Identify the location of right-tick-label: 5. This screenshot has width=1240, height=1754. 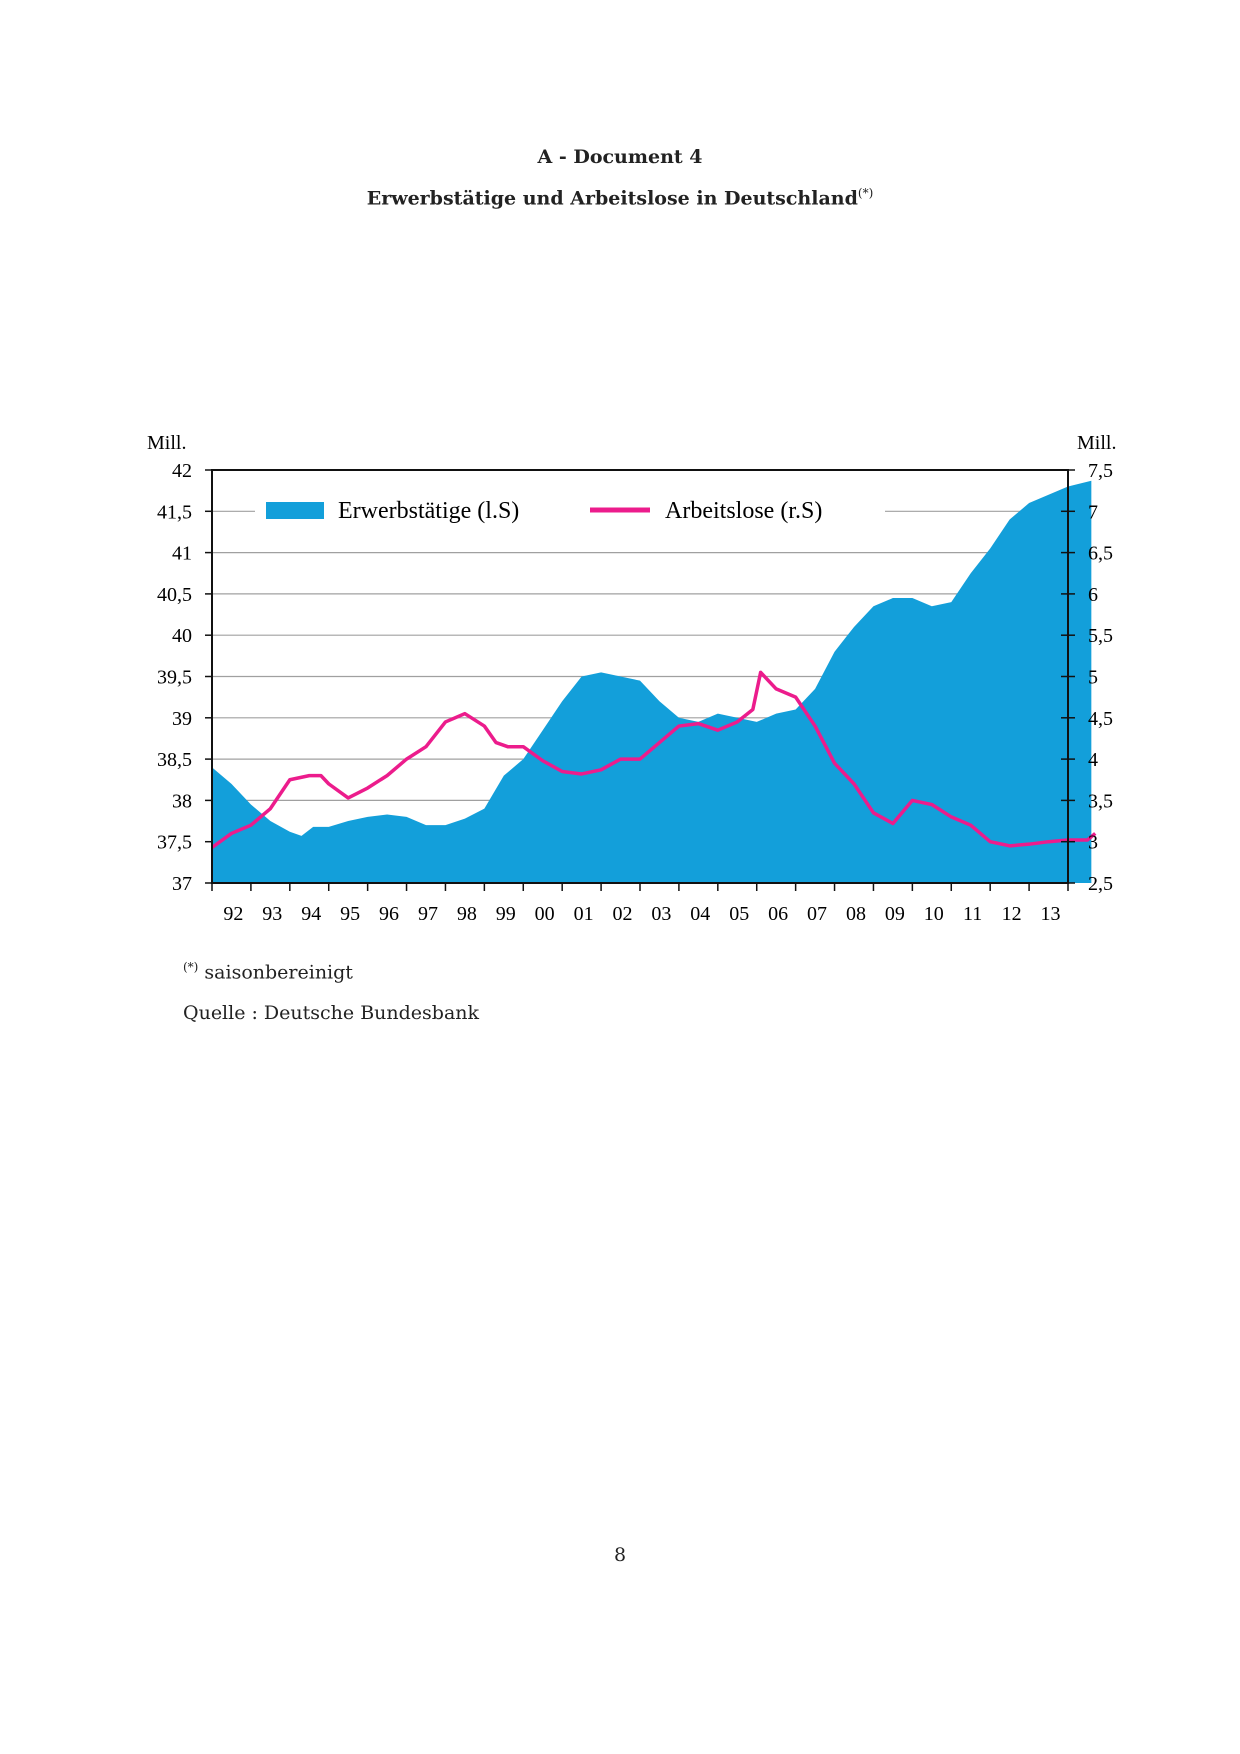
(1093, 678).